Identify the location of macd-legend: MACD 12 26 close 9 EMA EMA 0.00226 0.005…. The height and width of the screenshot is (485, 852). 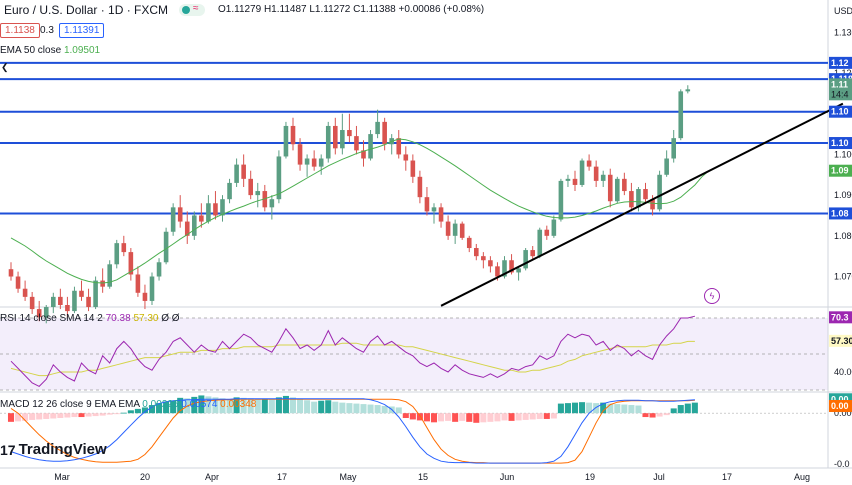
(128, 404).